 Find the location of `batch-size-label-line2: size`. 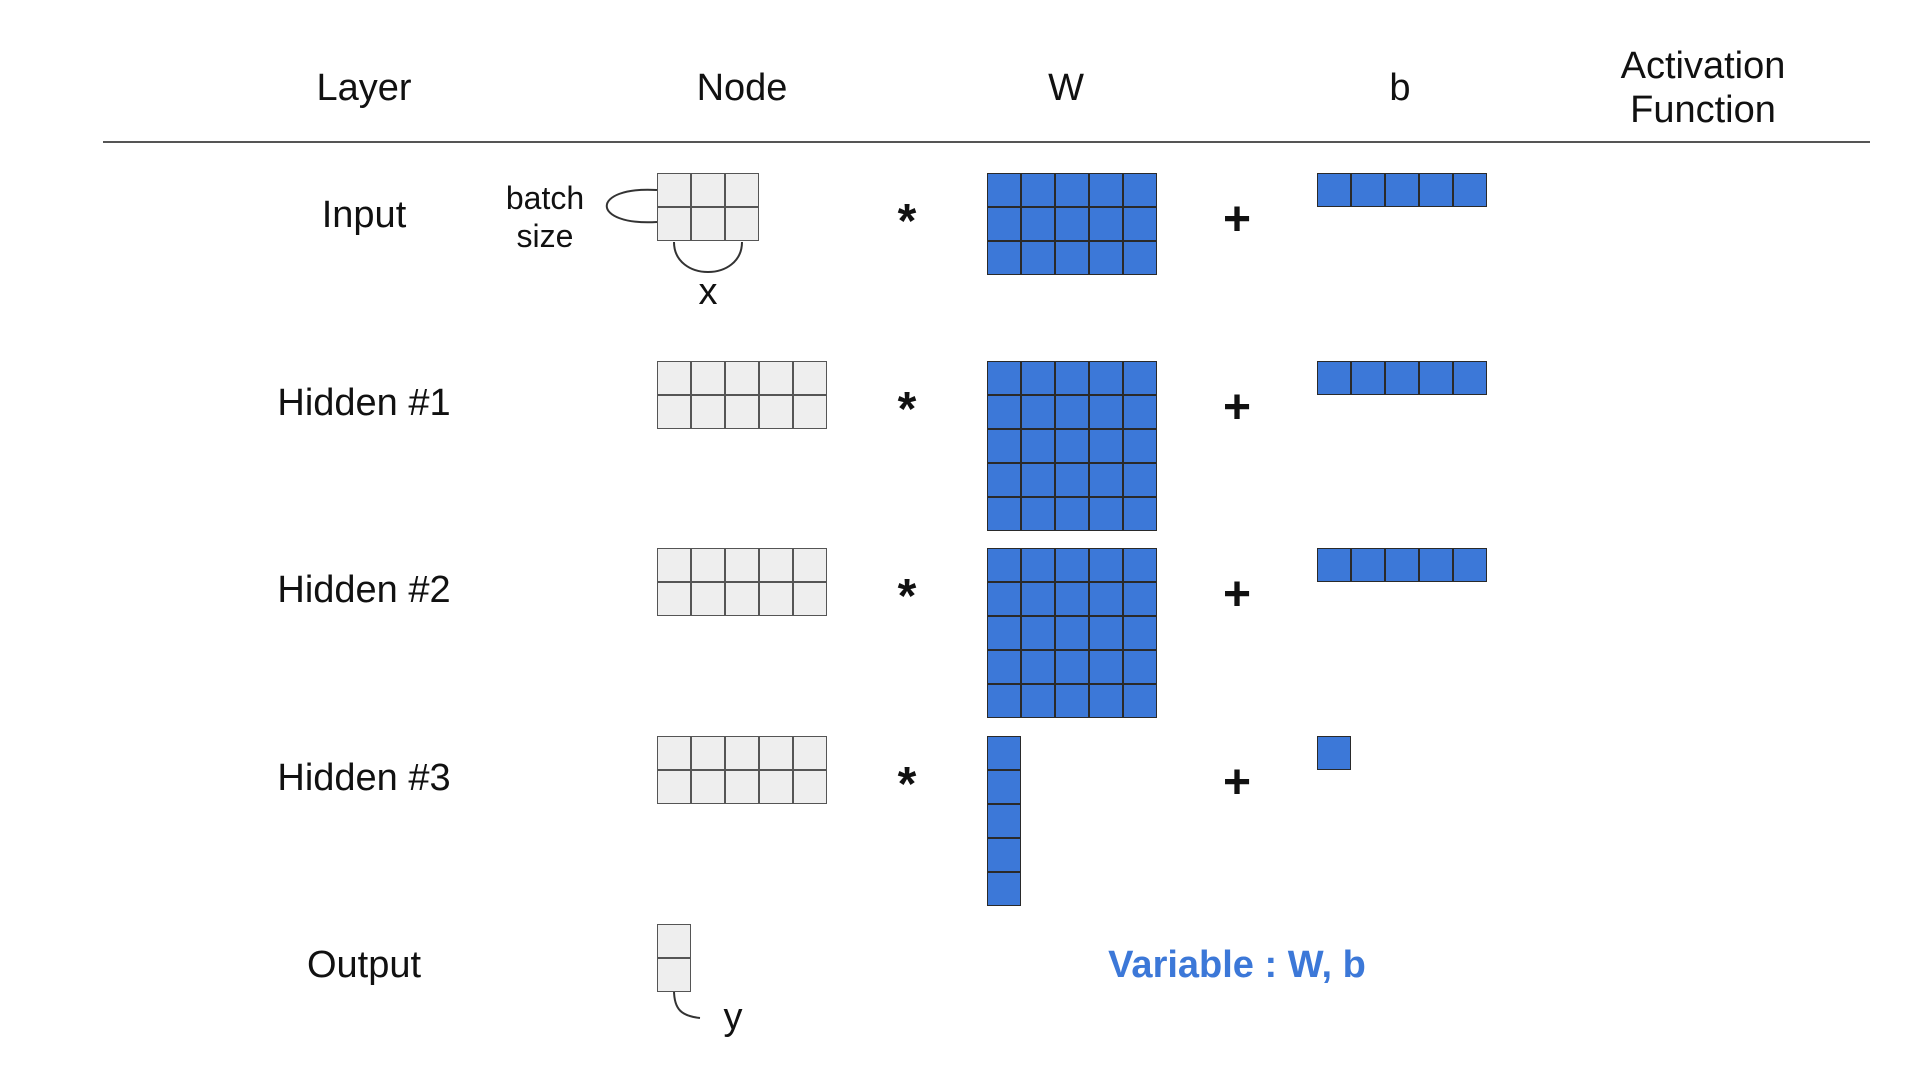

batch-size-label-line2: size is located at coordinates (545, 236).